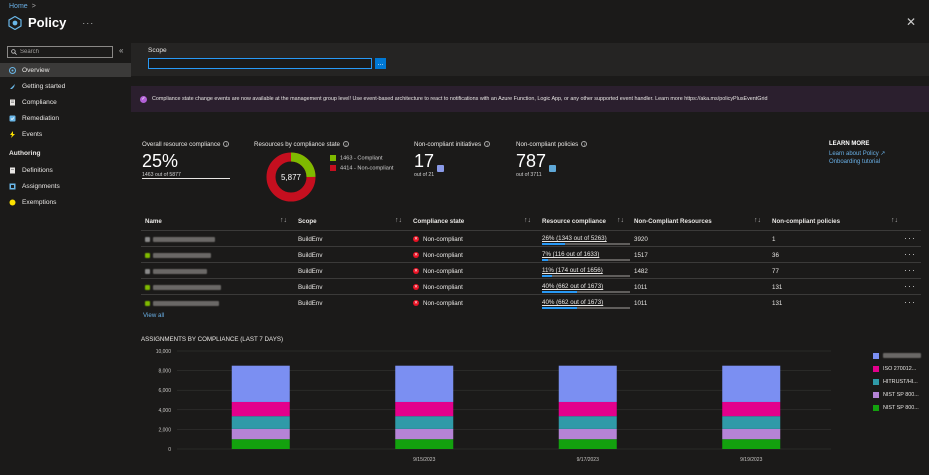 The height and width of the screenshot is (475, 929). Describe the element at coordinates (586, 272) in the screenshot. I see `row-resource-compliance: 11% (174 out of 1656)` at that location.